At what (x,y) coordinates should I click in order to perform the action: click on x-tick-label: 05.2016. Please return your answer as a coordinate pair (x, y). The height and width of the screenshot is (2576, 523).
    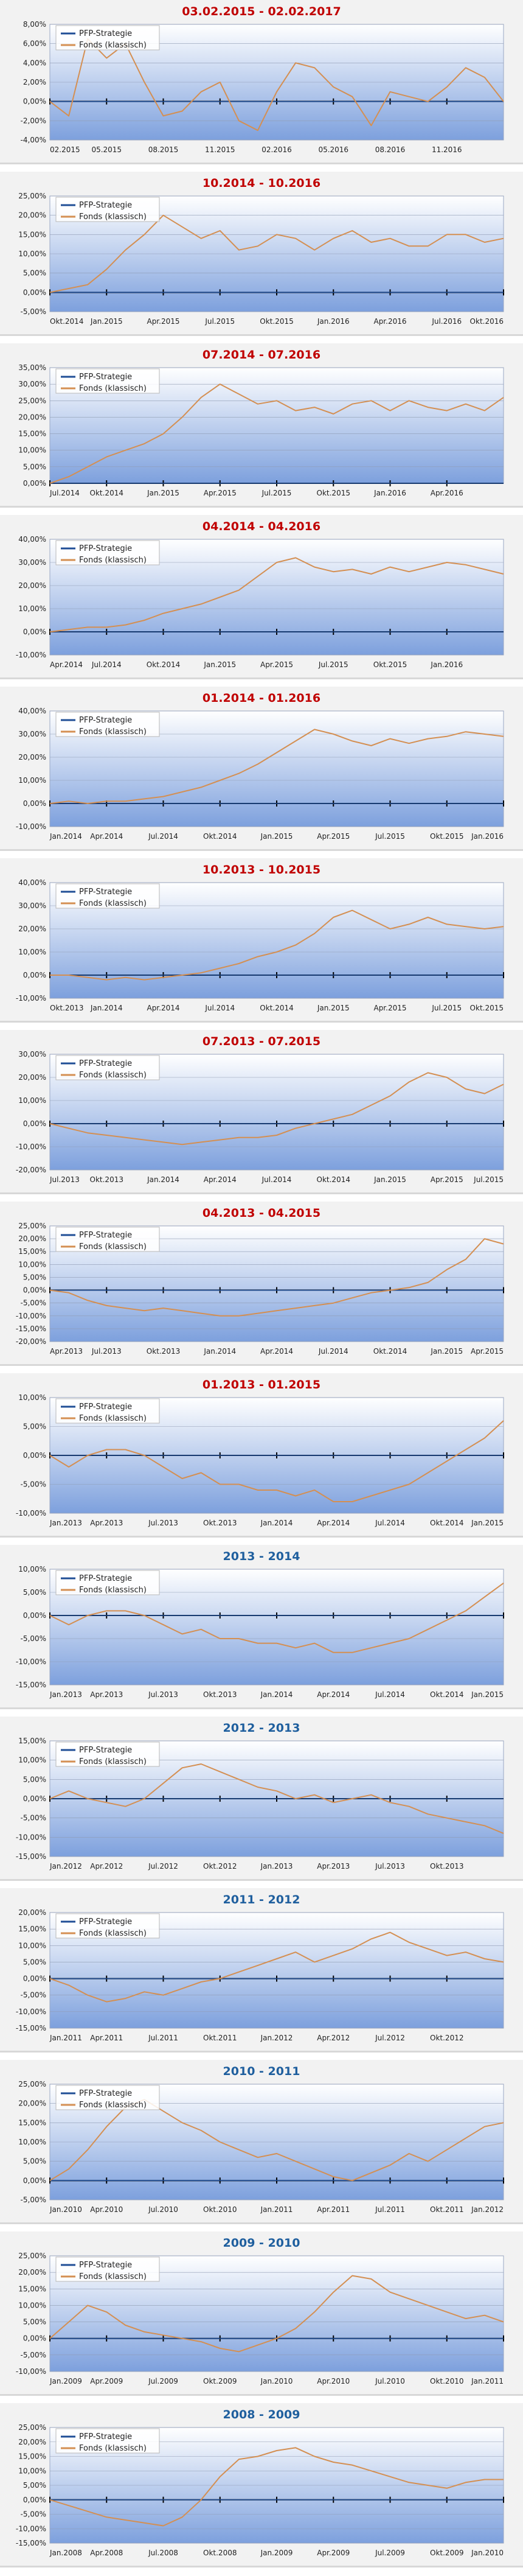
    Looking at the image, I should click on (333, 149).